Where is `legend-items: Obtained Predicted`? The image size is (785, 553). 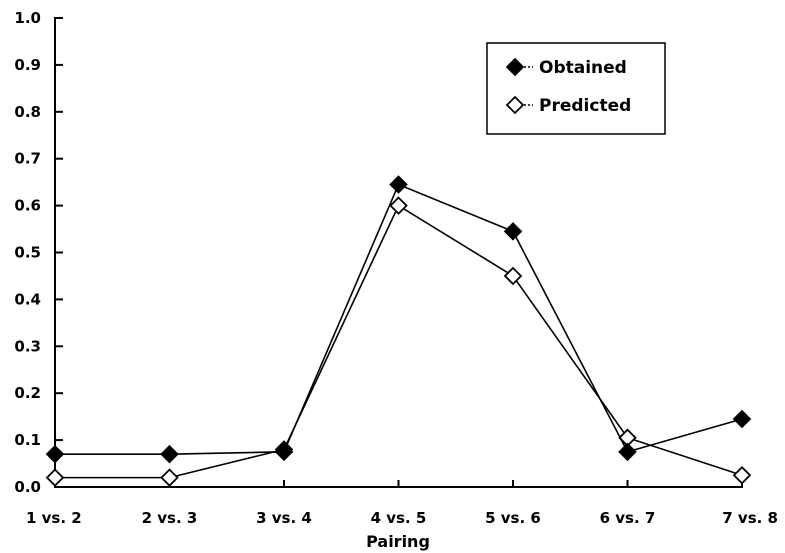
legend-items: Obtained Predicted is located at coordinates (568, 86).